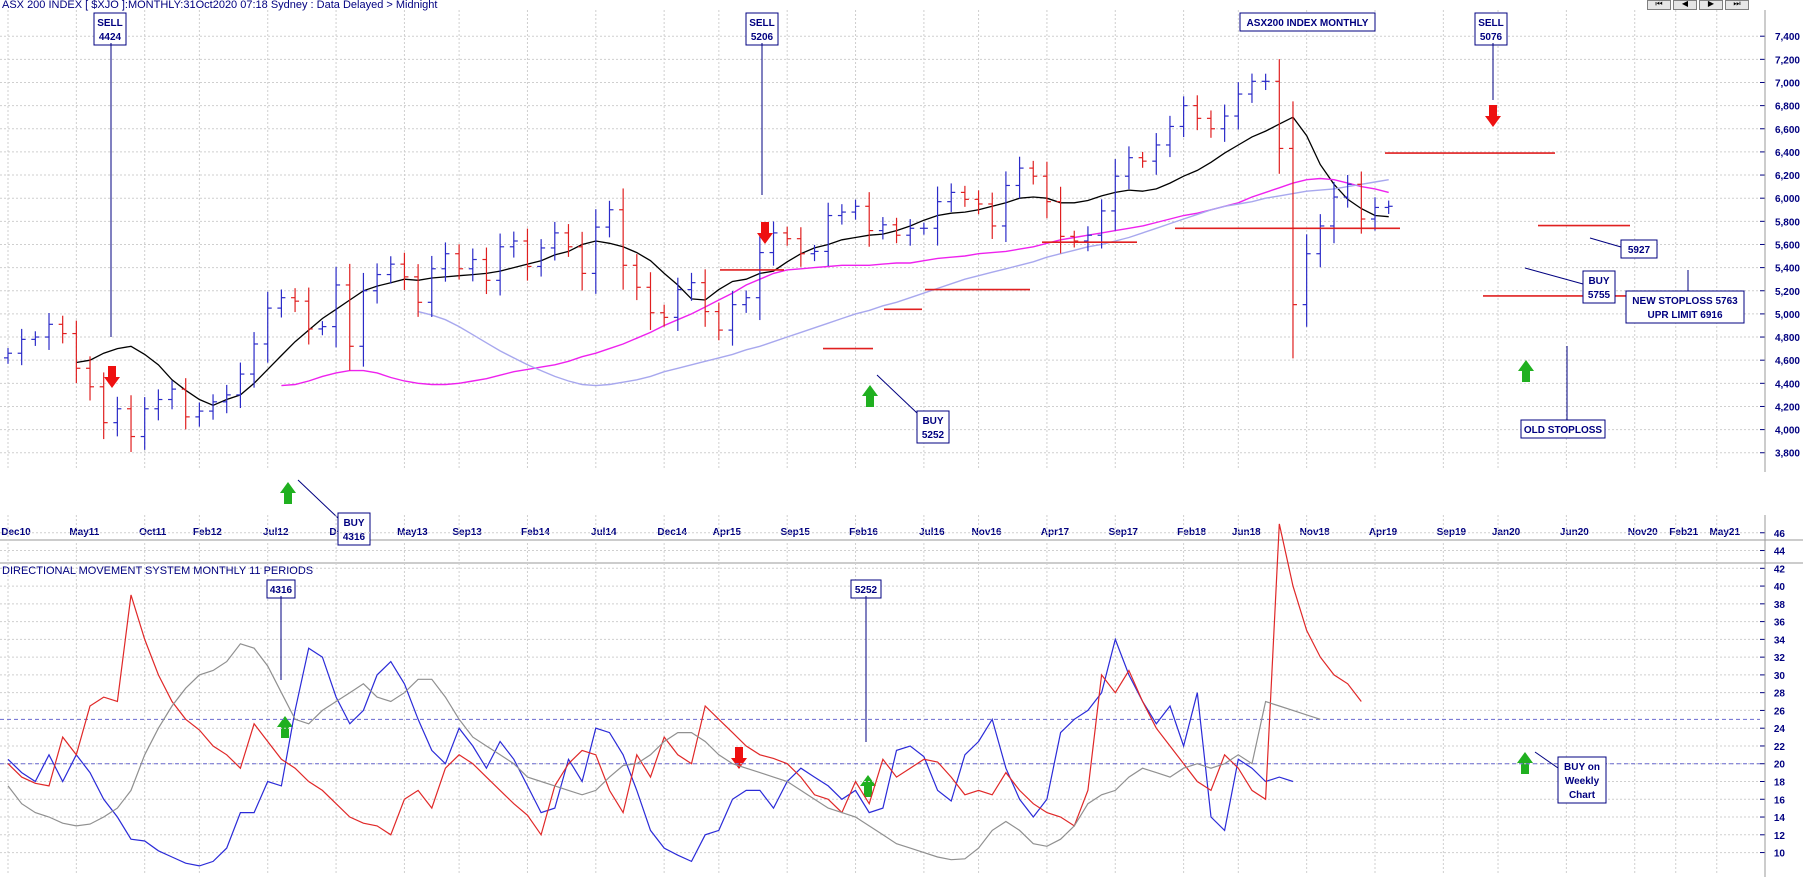 This screenshot has height=881, width=1803. I want to click on x-tick-label: Nov16, so click(987, 532).